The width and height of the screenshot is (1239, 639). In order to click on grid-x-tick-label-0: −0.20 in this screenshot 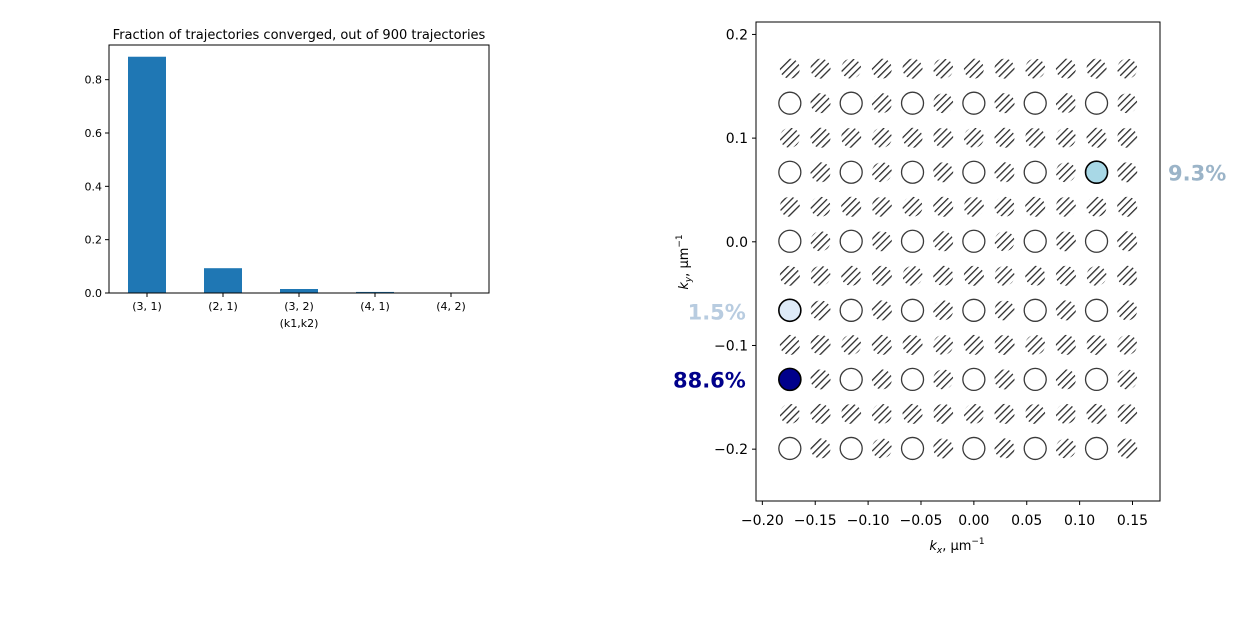, I will do `click(762, 521)`.